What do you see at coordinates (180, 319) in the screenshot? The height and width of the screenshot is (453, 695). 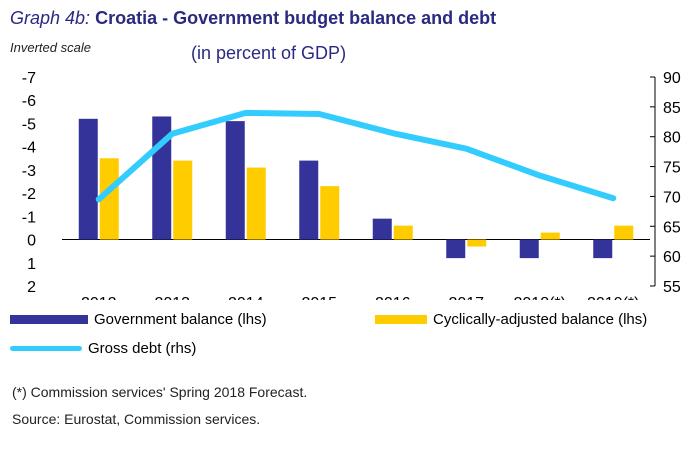 I see `legend-label-government-balance: Government balance (lhs)` at bounding box center [180, 319].